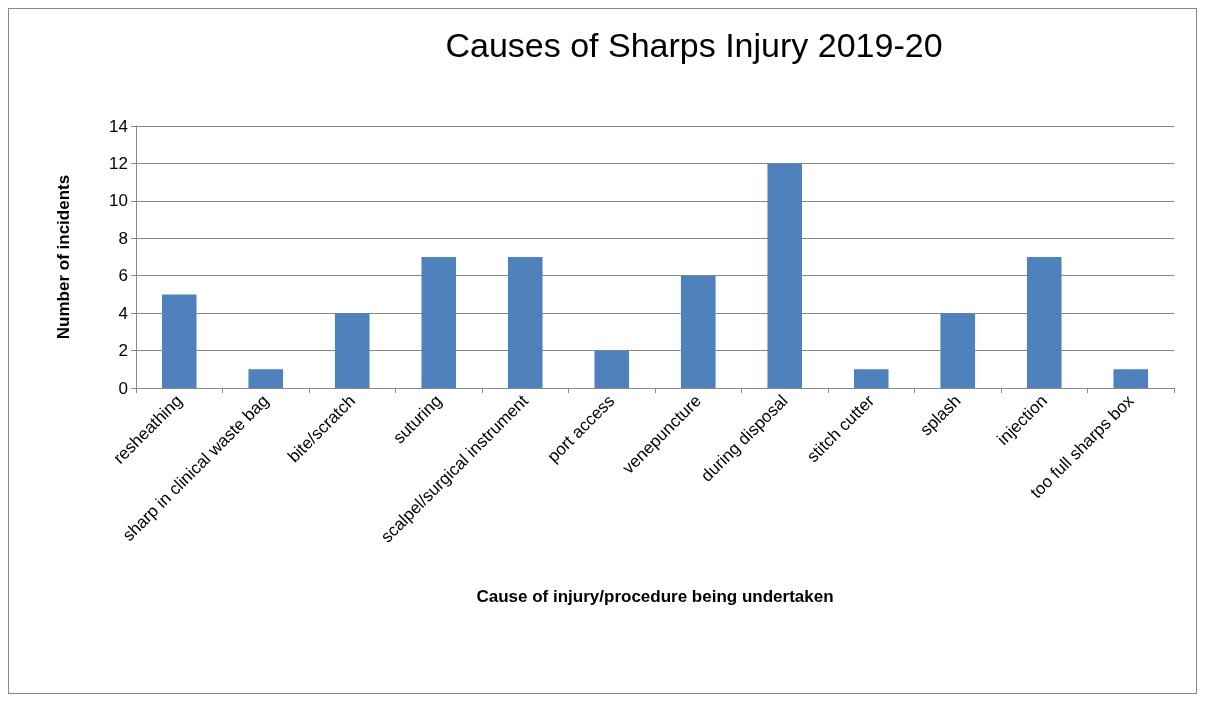 This screenshot has width=1205, height=702. Describe the element at coordinates (694, 45) in the screenshot. I see `chart-title: Causes of Sharps Injury 2019-20` at that location.